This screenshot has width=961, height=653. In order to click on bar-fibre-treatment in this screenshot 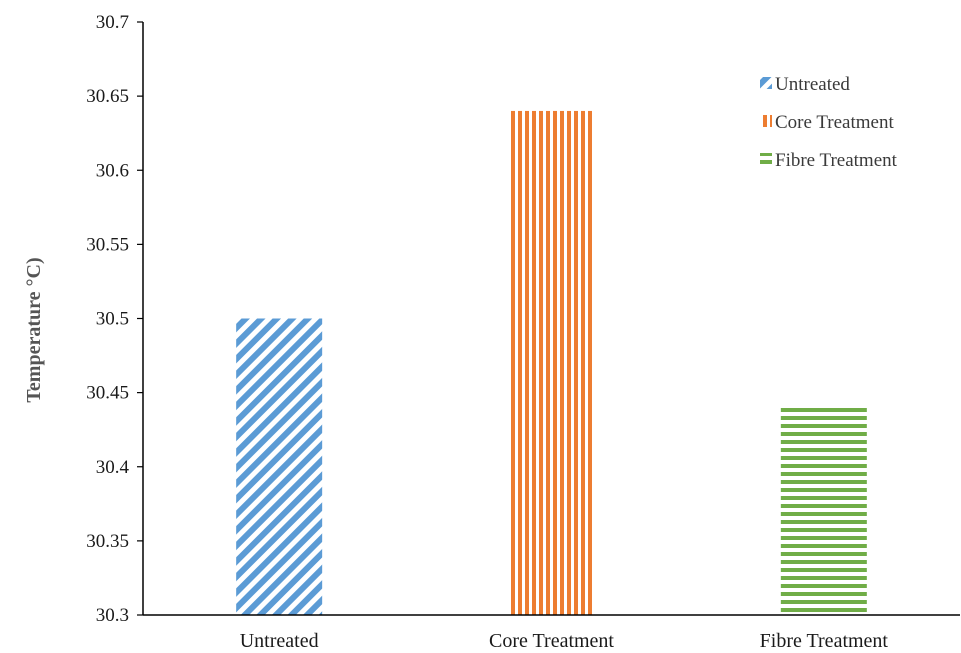, I will do `click(823, 511)`.